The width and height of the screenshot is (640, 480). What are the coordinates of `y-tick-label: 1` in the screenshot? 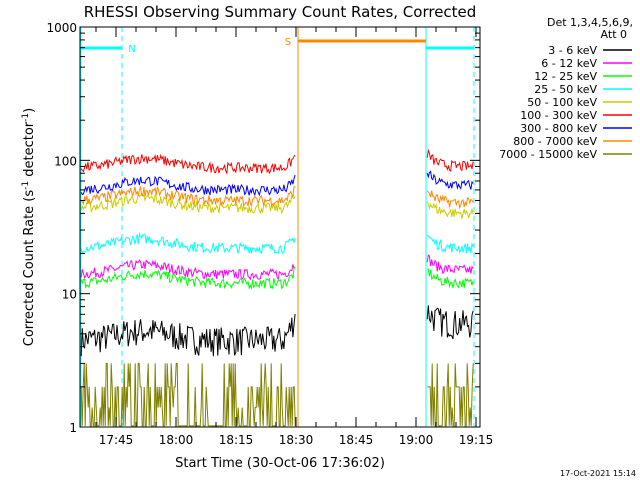 It's located at (73, 428).